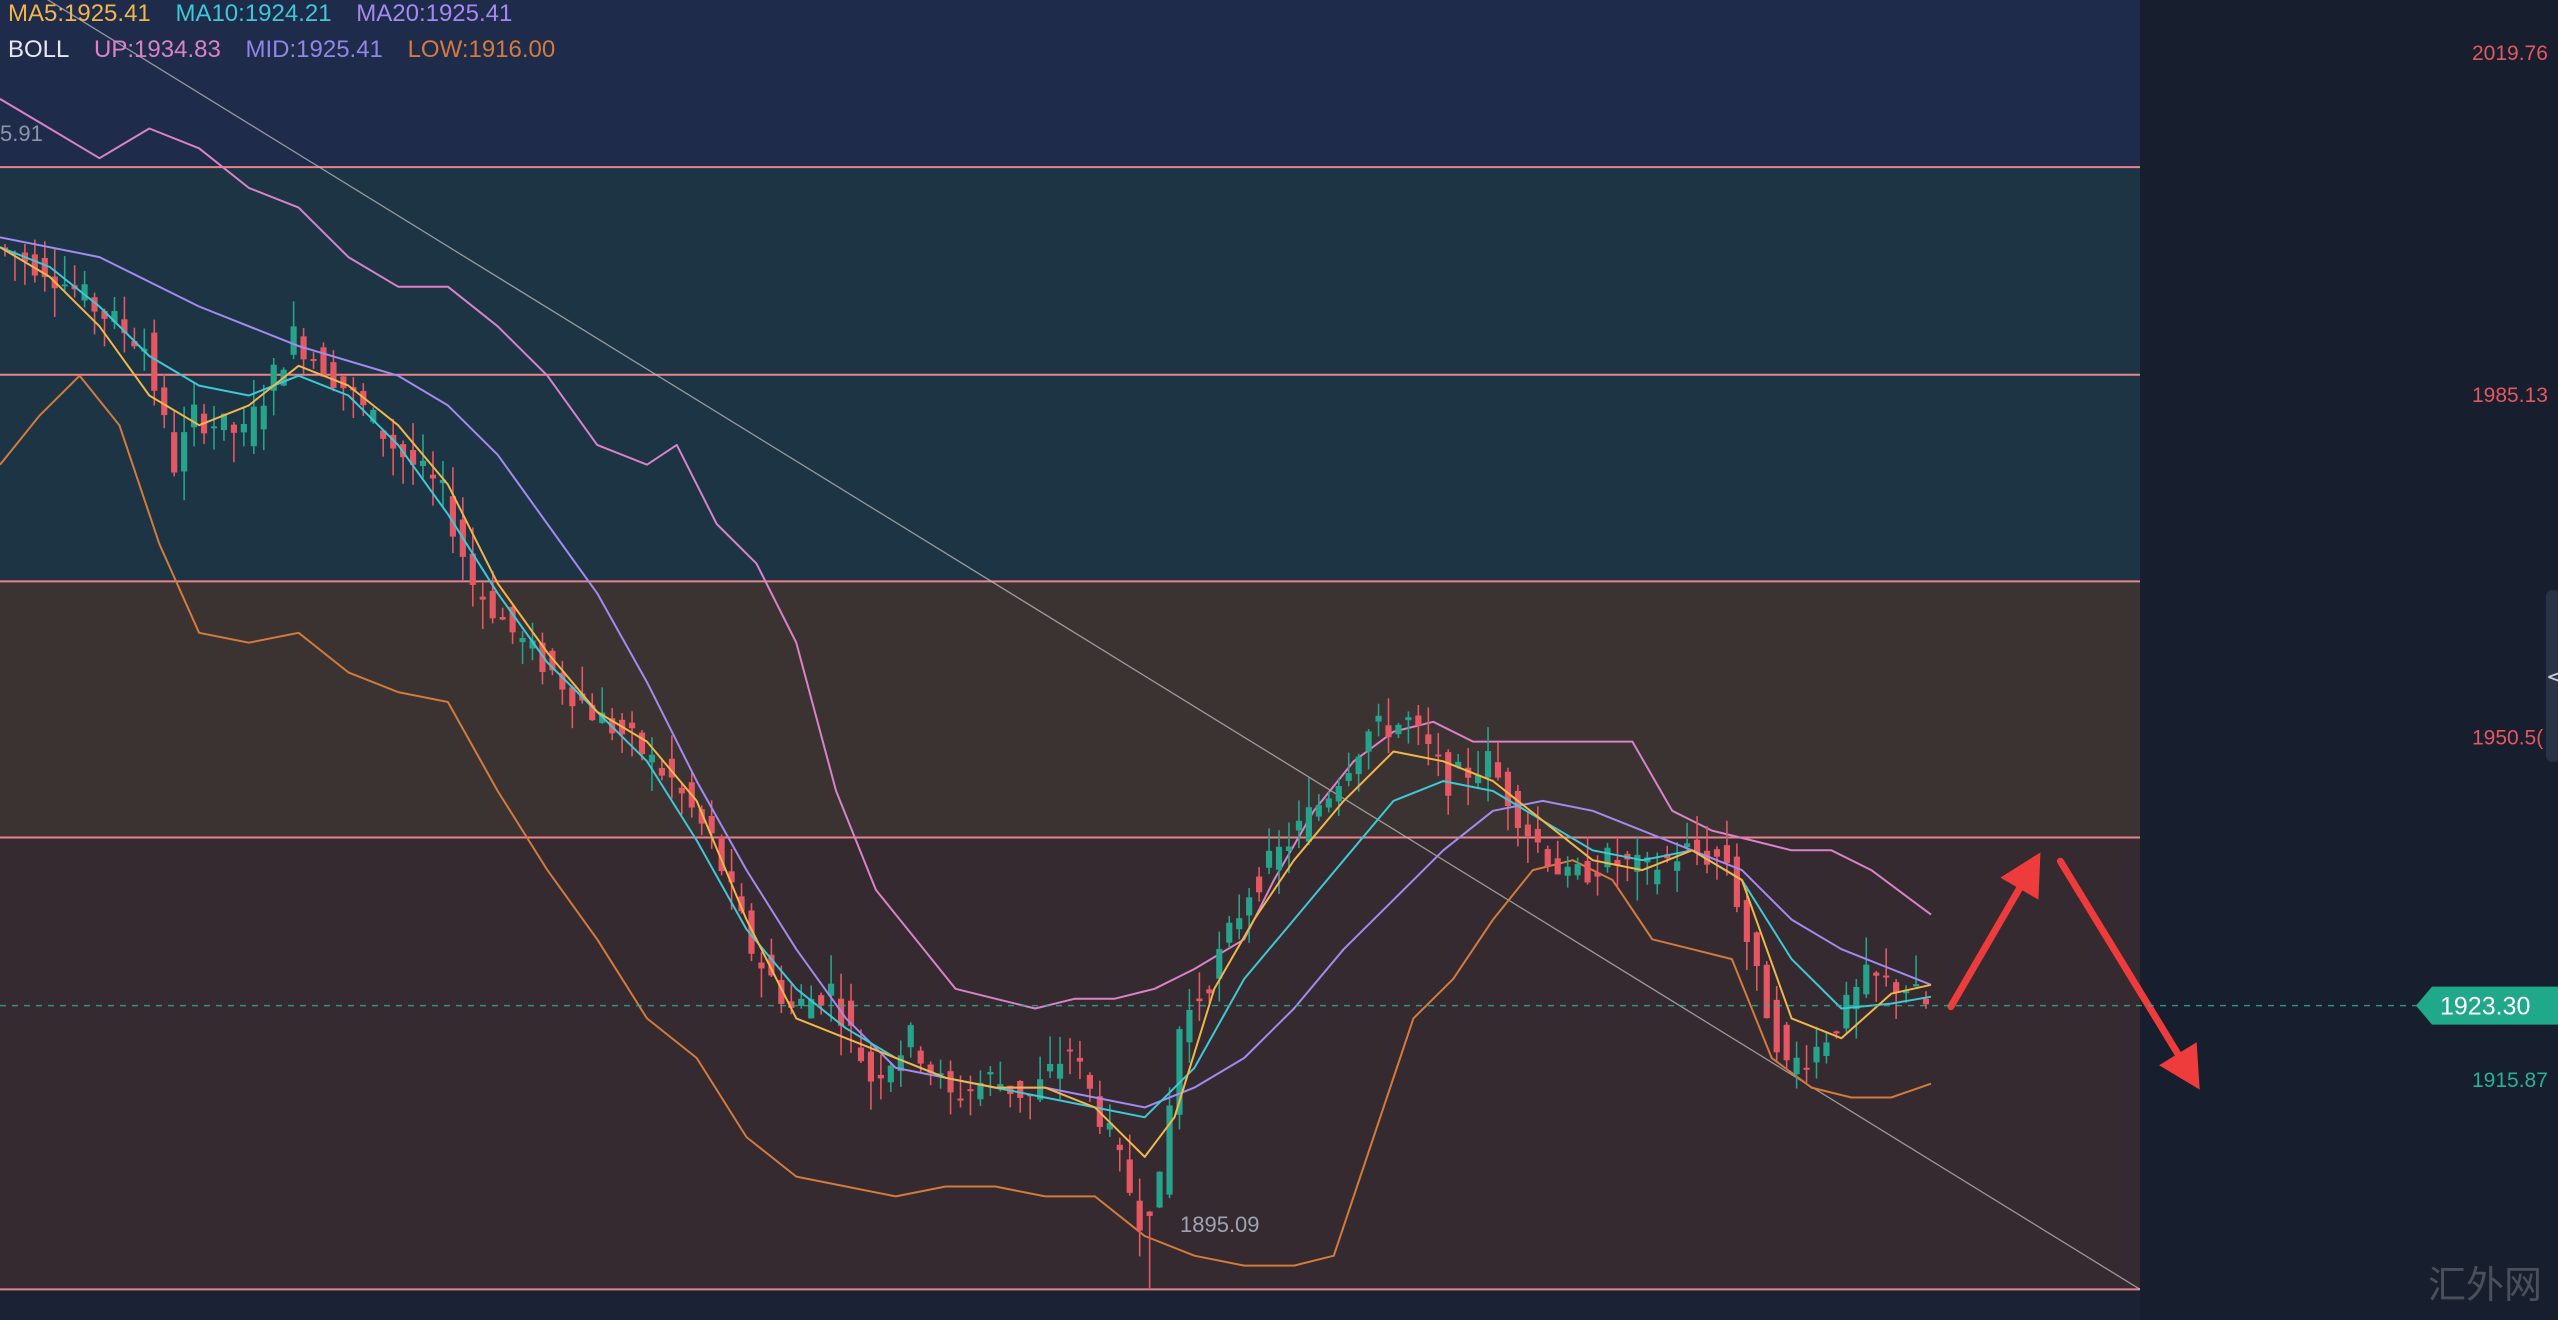 The height and width of the screenshot is (1320, 2558). I want to click on ma10-legend: MA10:1924.21, so click(253, 13).